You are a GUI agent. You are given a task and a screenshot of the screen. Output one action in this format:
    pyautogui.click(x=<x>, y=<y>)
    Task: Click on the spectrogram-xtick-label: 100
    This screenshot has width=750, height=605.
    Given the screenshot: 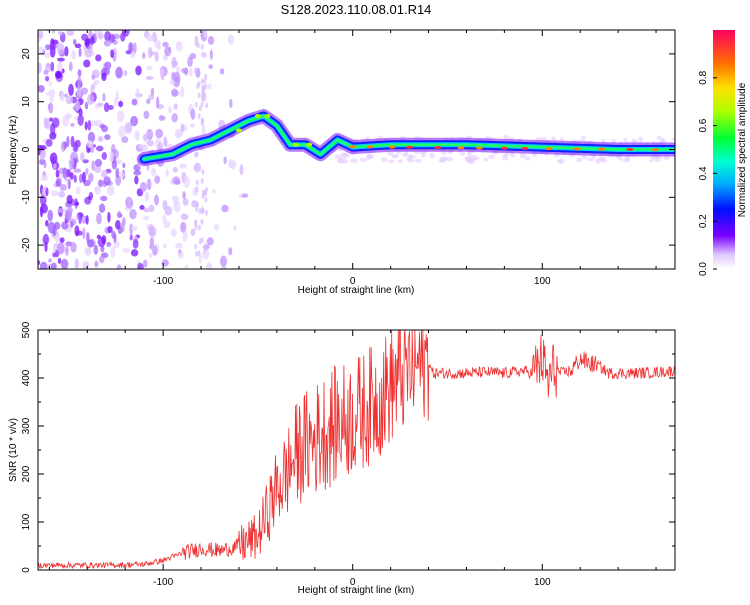 What is the action you would take?
    pyautogui.click(x=542, y=281)
    